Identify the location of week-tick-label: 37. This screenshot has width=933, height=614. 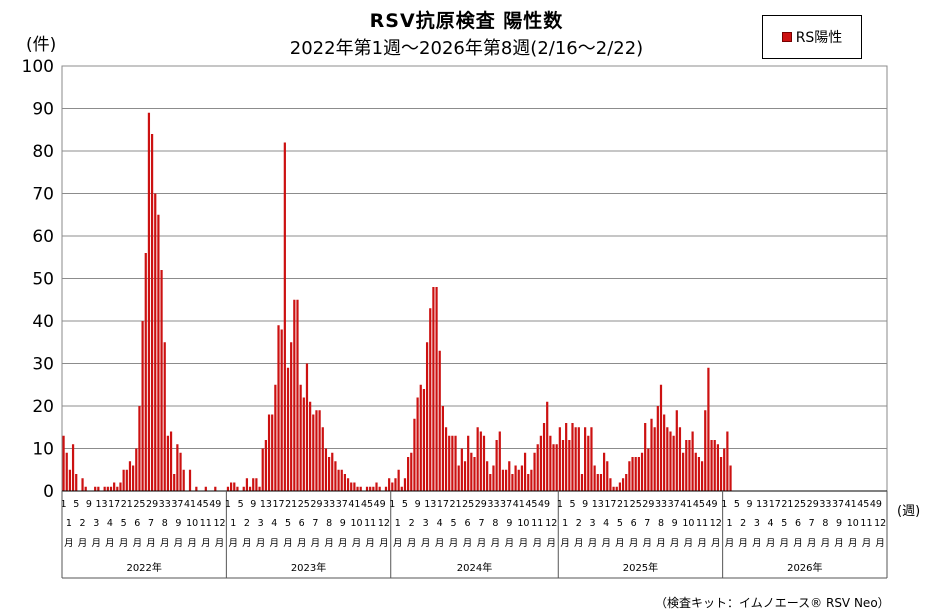
(506, 504).